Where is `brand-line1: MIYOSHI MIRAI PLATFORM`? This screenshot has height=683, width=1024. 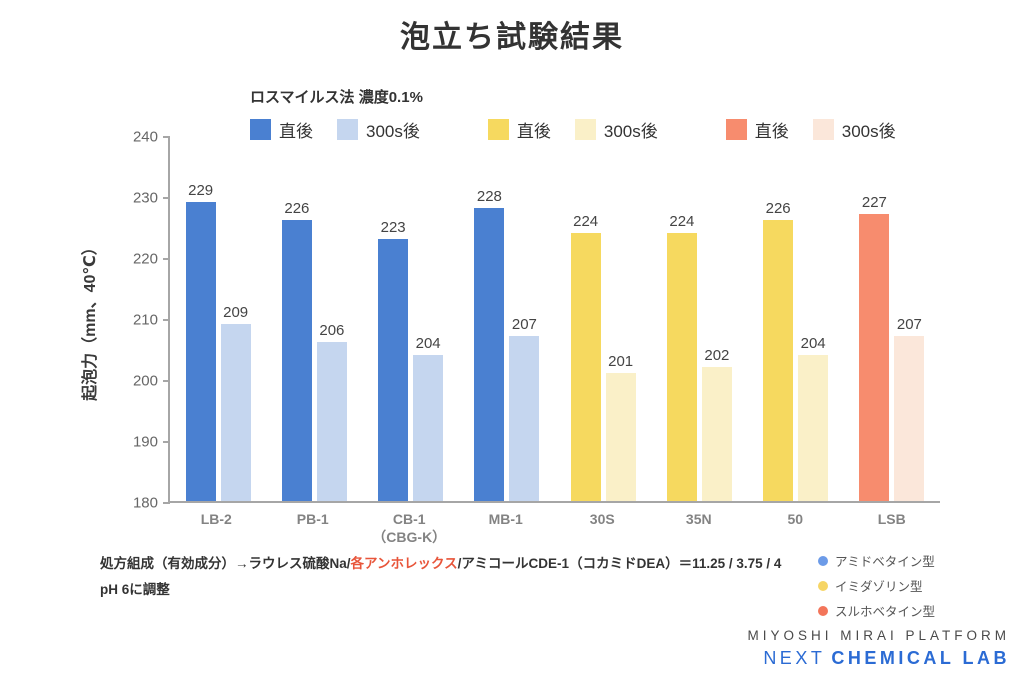
brand-line1: MIYOSHI MIRAI PLATFORM is located at coordinates (878, 635).